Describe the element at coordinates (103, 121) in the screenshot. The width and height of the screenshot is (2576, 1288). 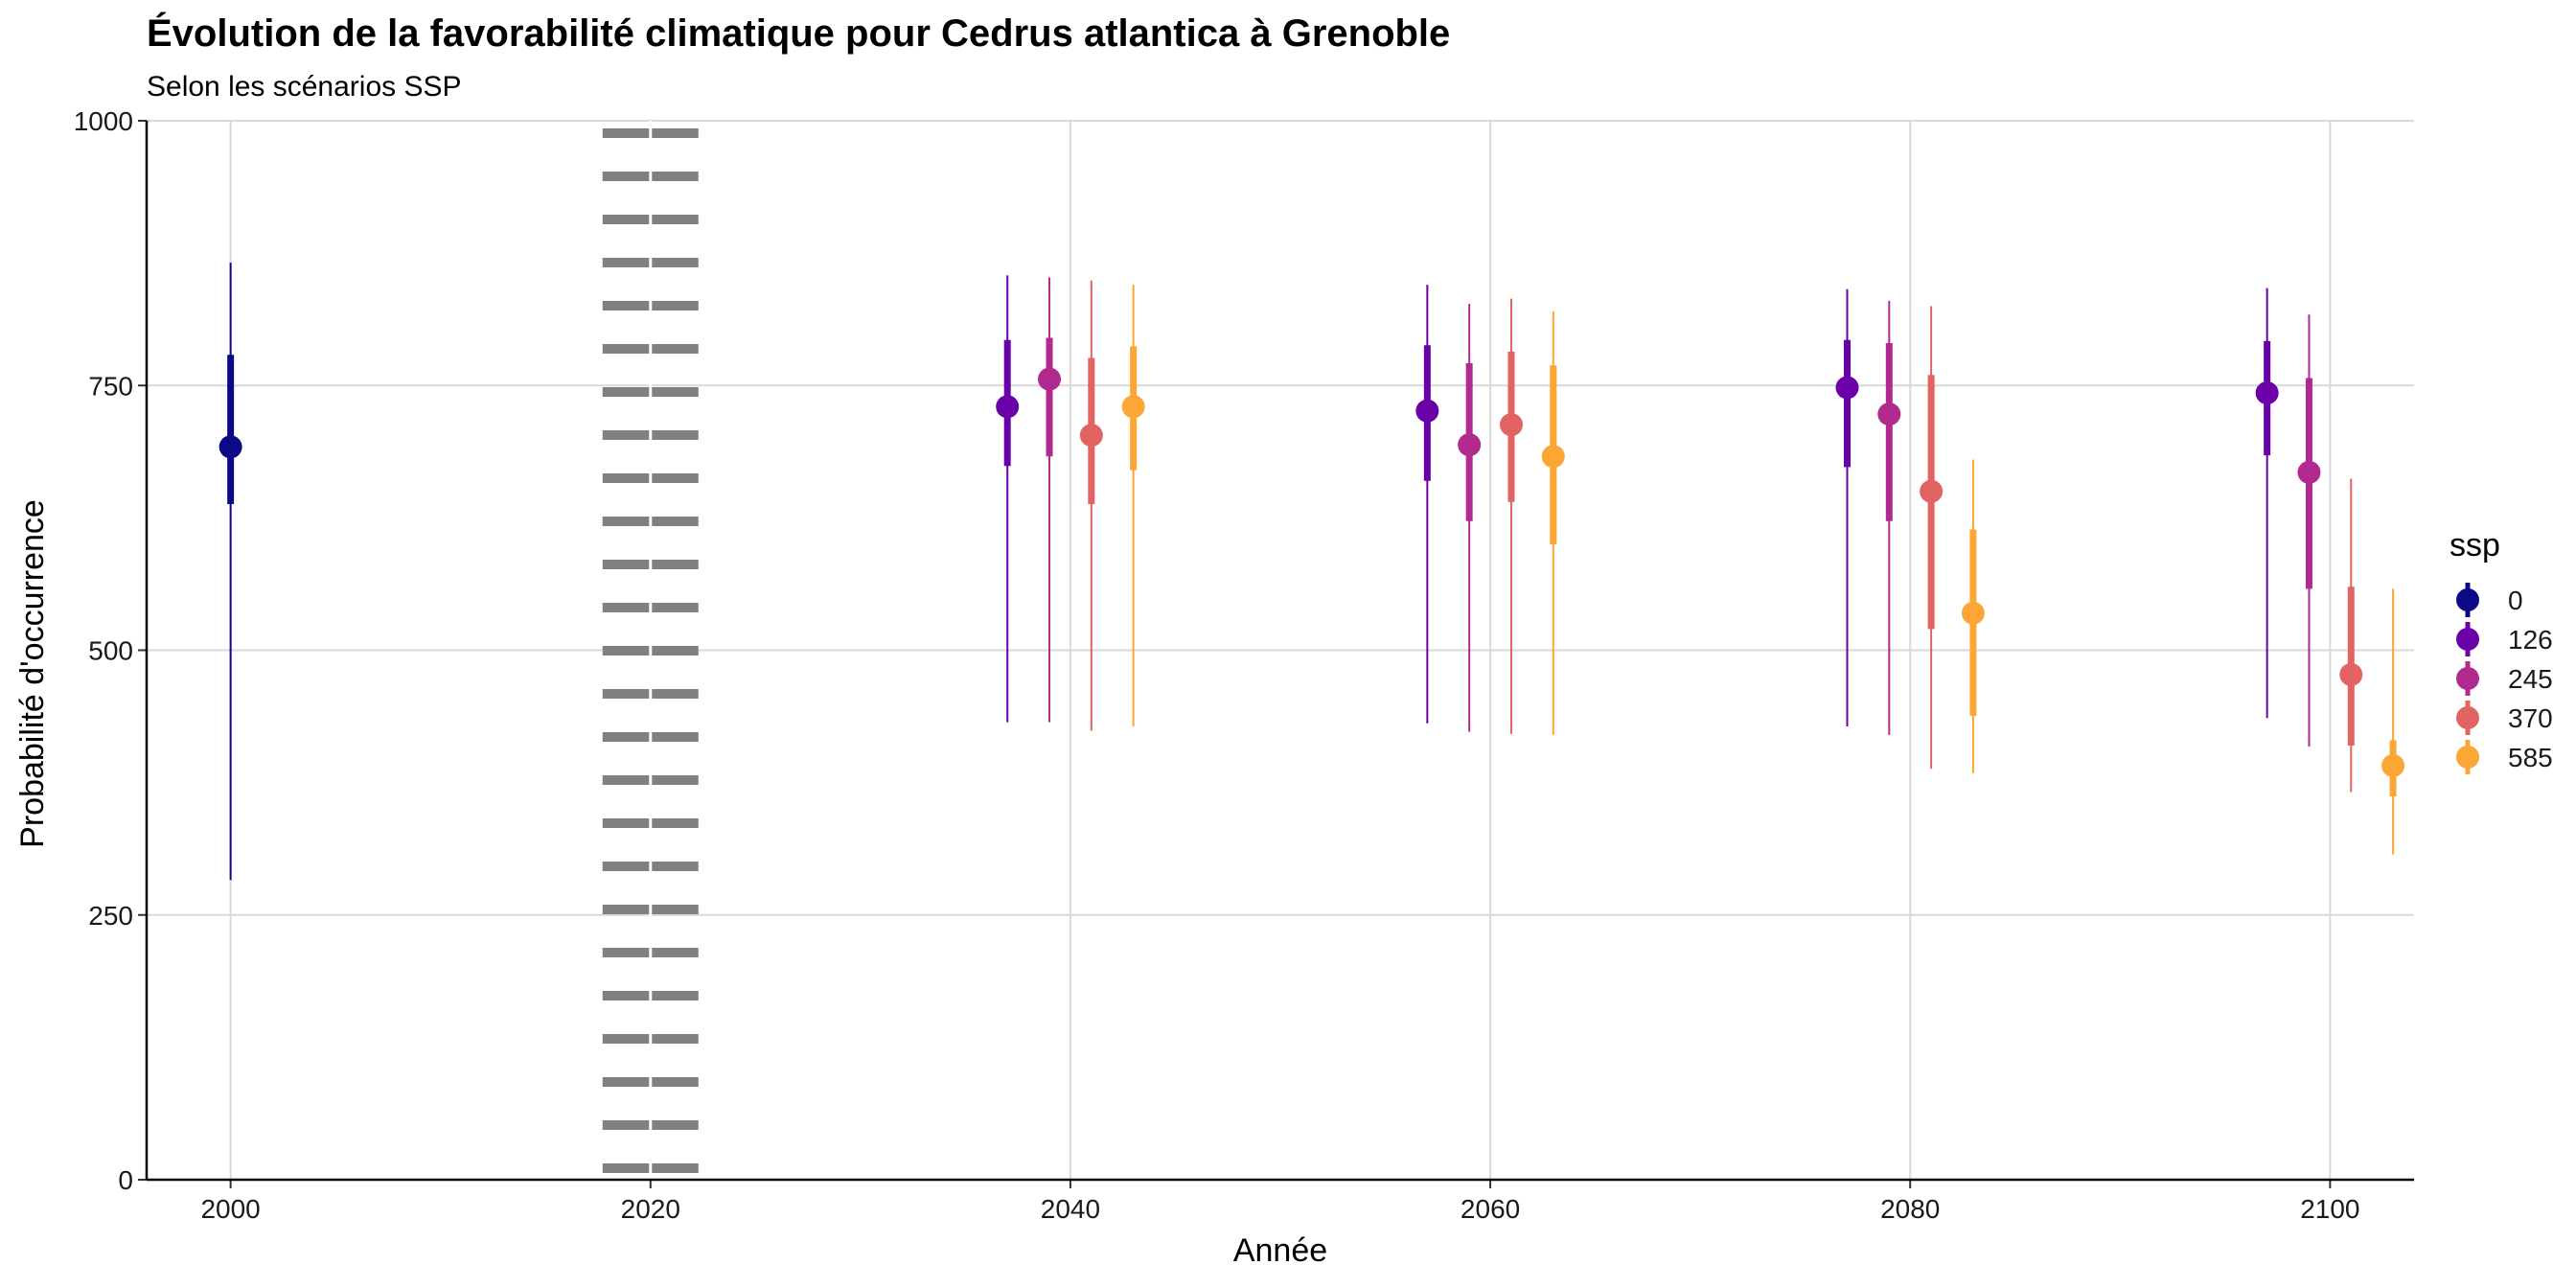
I see `y-tick-label: 1000` at that location.